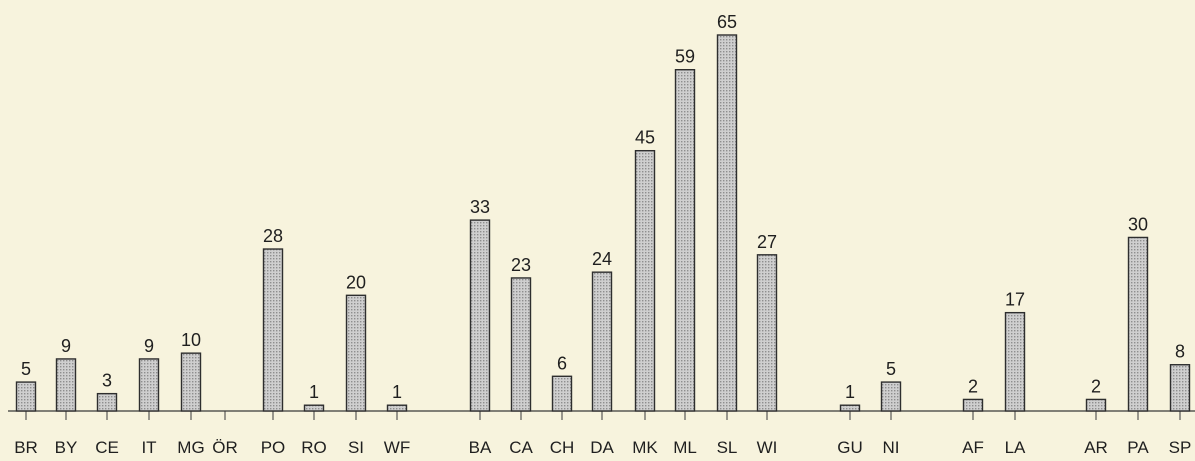  Describe the element at coordinates (1096, 447) in the screenshot. I see `category-label-ar: AR` at that location.